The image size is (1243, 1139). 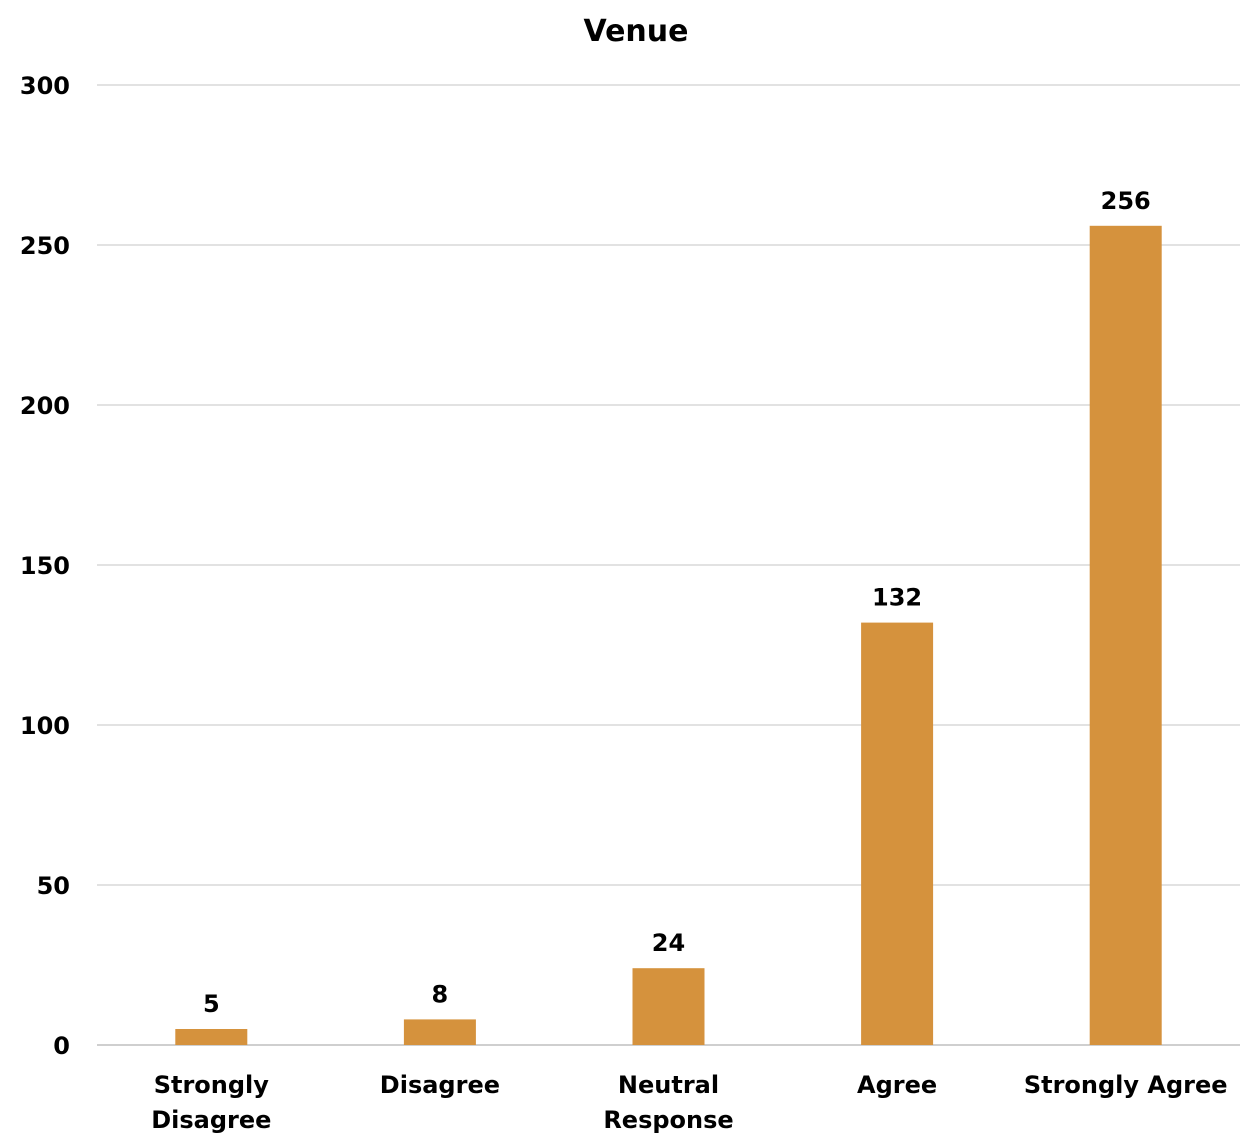 What do you see at coordinates (1126, 201) in the screenshot?
I see `data-label: 256` at bounding box center [1126, 201].